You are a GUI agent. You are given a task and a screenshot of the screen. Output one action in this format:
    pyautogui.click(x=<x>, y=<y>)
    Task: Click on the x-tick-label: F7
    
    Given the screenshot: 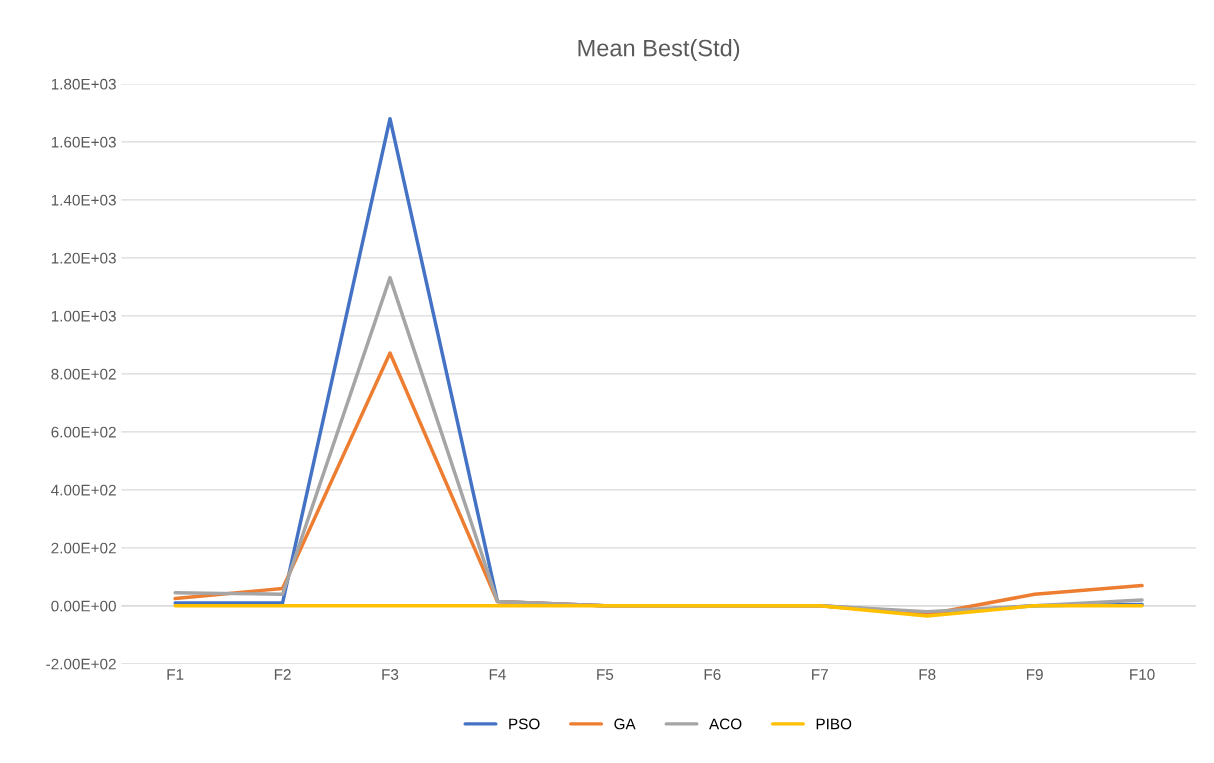 What is the action you would take?
    pyautogui.click(x=820, y=674)
    